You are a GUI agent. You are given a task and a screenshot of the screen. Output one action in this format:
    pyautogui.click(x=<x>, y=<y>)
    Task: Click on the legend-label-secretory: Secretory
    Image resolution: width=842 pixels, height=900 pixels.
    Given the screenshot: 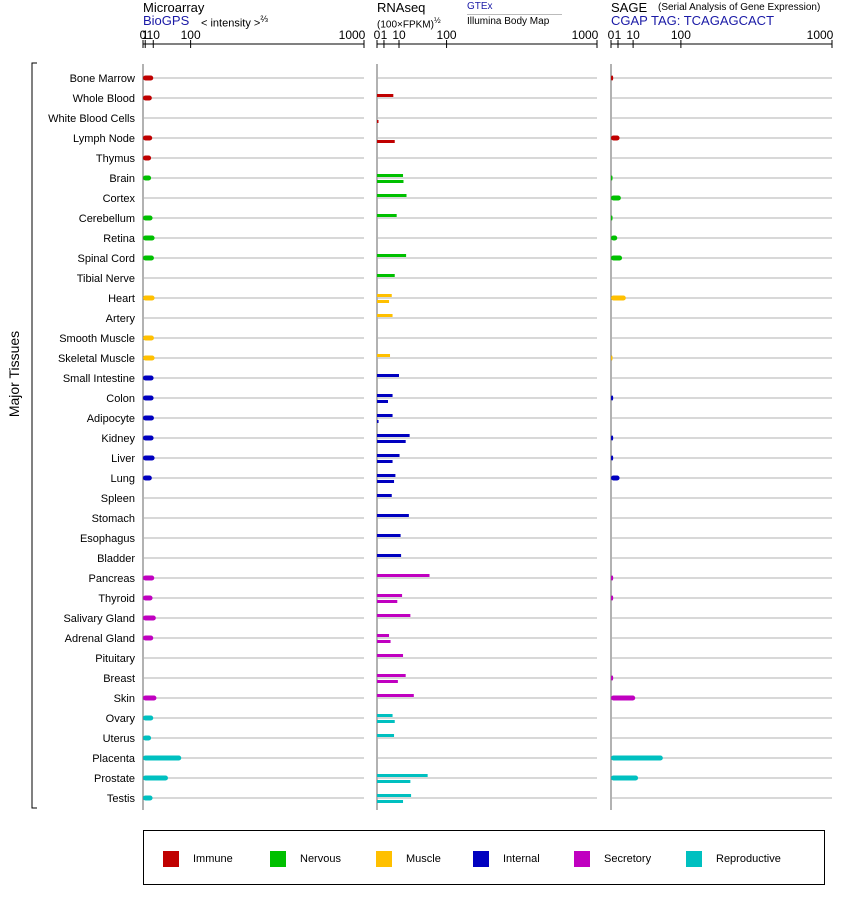 What is the action you would take?
    pyautogui.click(x=628, y=859)
    